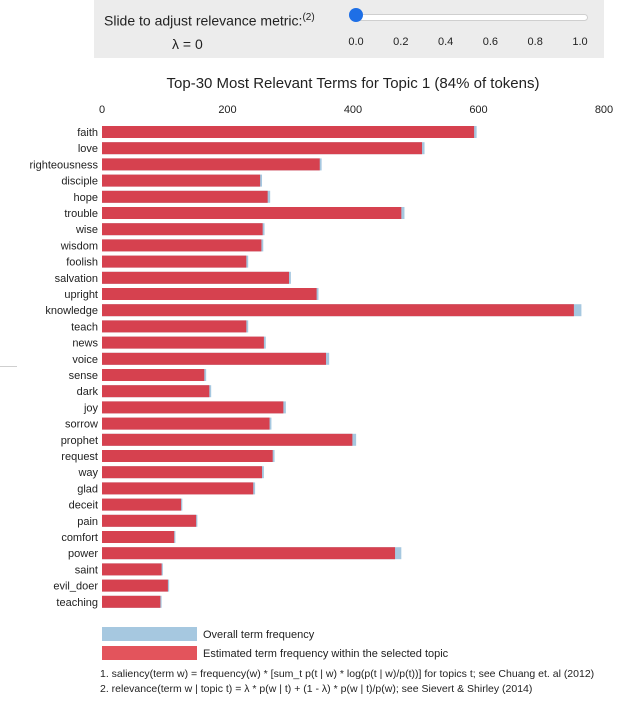  I want to click on slider-title: Slide to adjust relevance metric:(2), so click(209, 20).